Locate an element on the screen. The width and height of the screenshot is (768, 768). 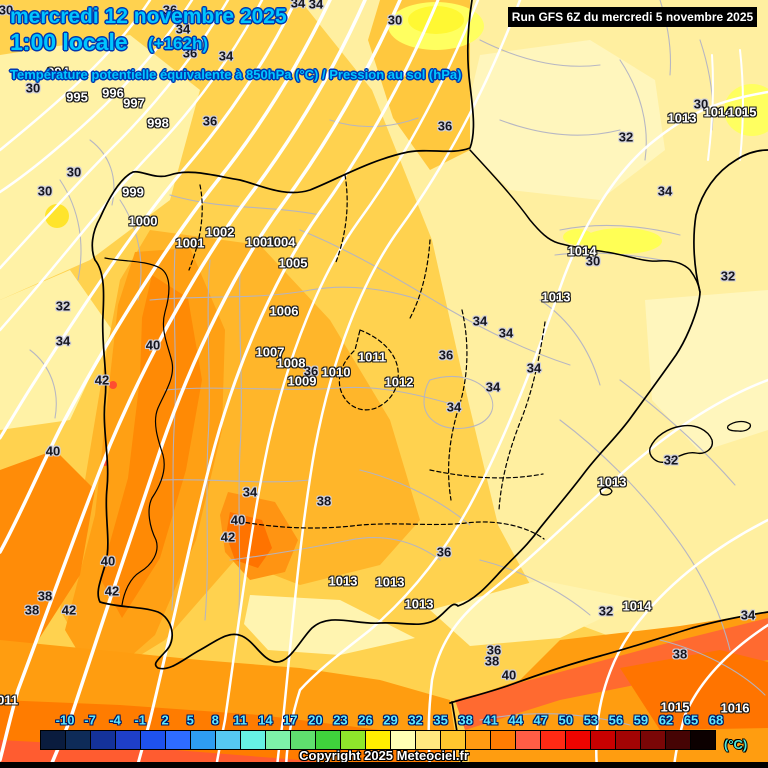
scale-tick-label: 50 is located at coordinates (565, 720).